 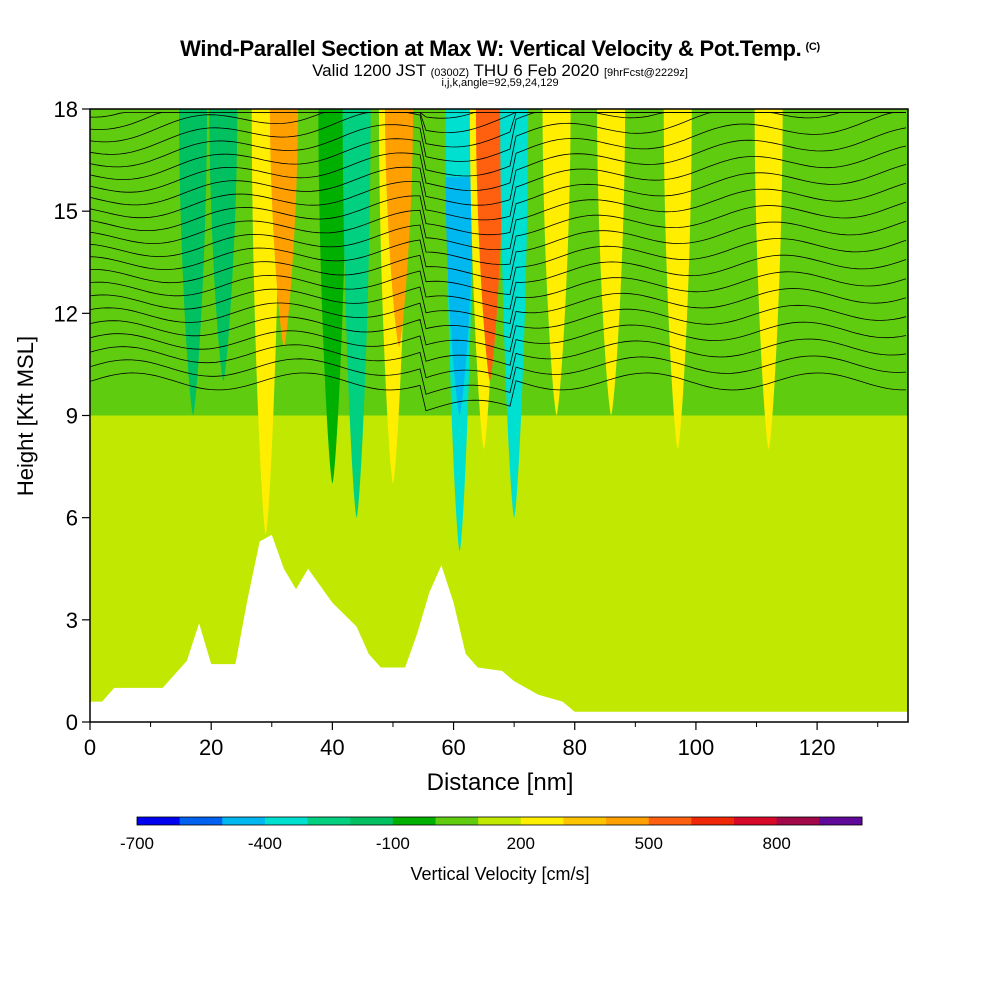 I want to click on y-tick-label: 12, so click(x=66, y=313).